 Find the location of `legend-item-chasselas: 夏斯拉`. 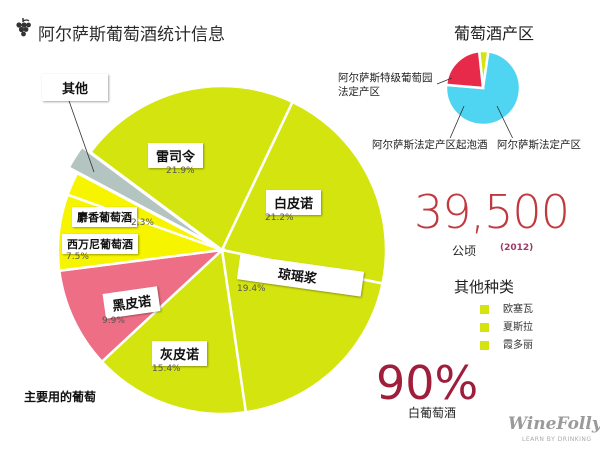

legend-item-chasselas: 夏斯拉 is located at coordinates (506, 325).